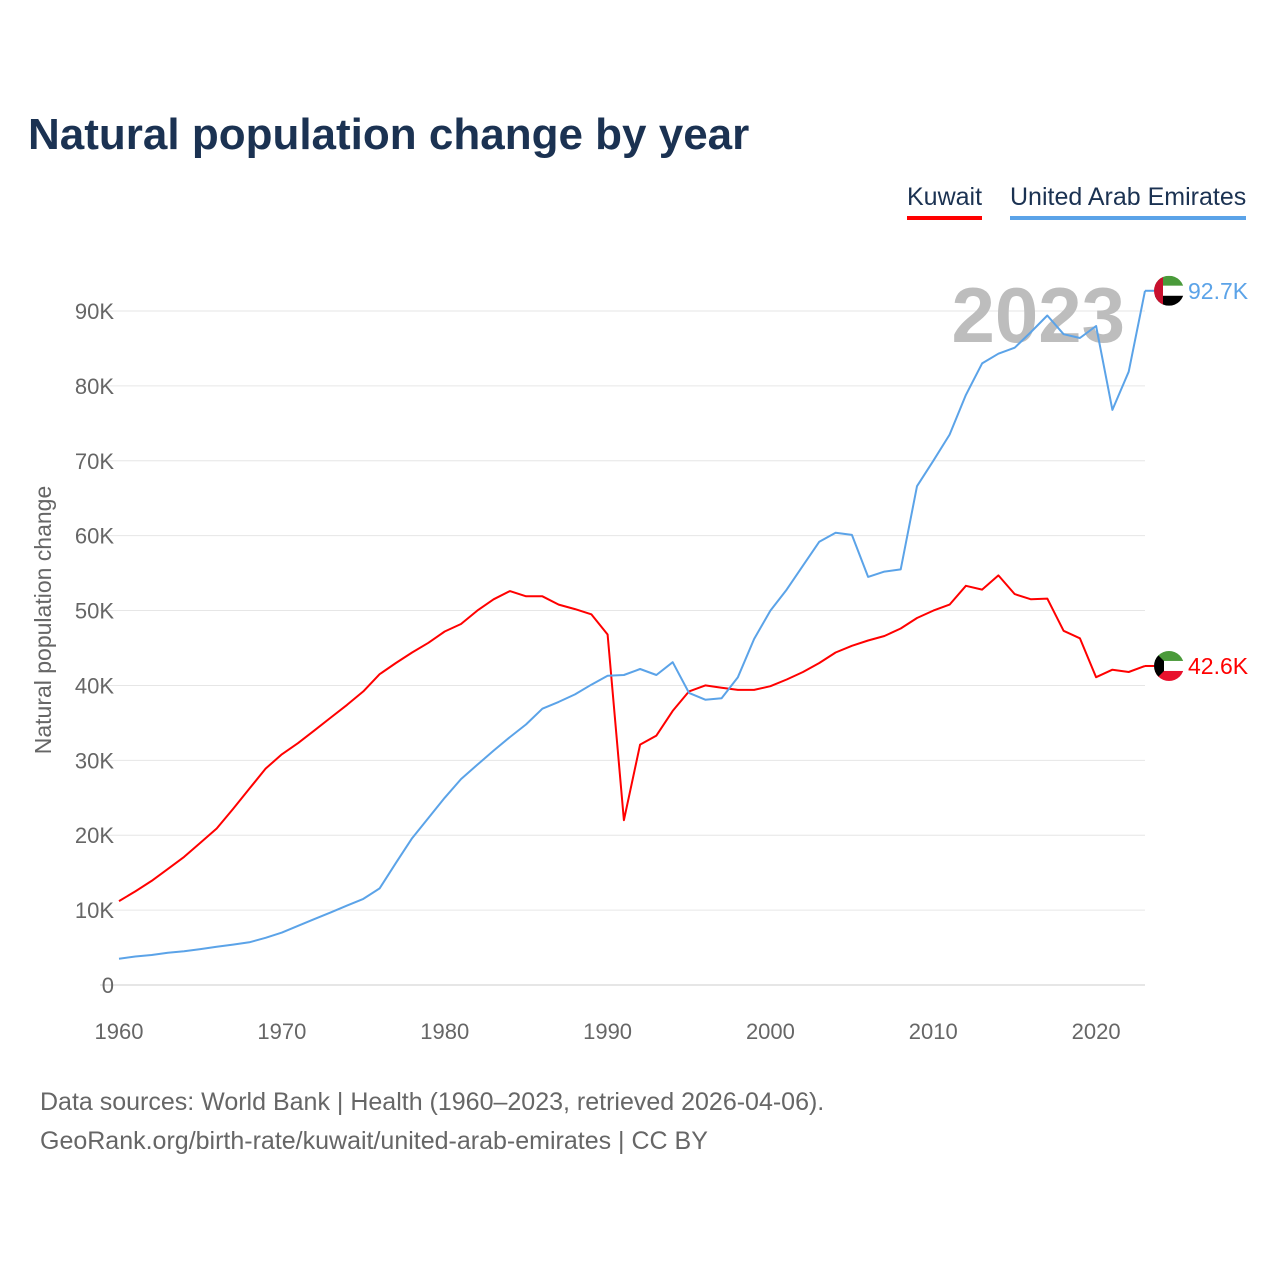 The image size is (1280, 1280). I want to click on year-watermark: 2023, so click(1038, 315).